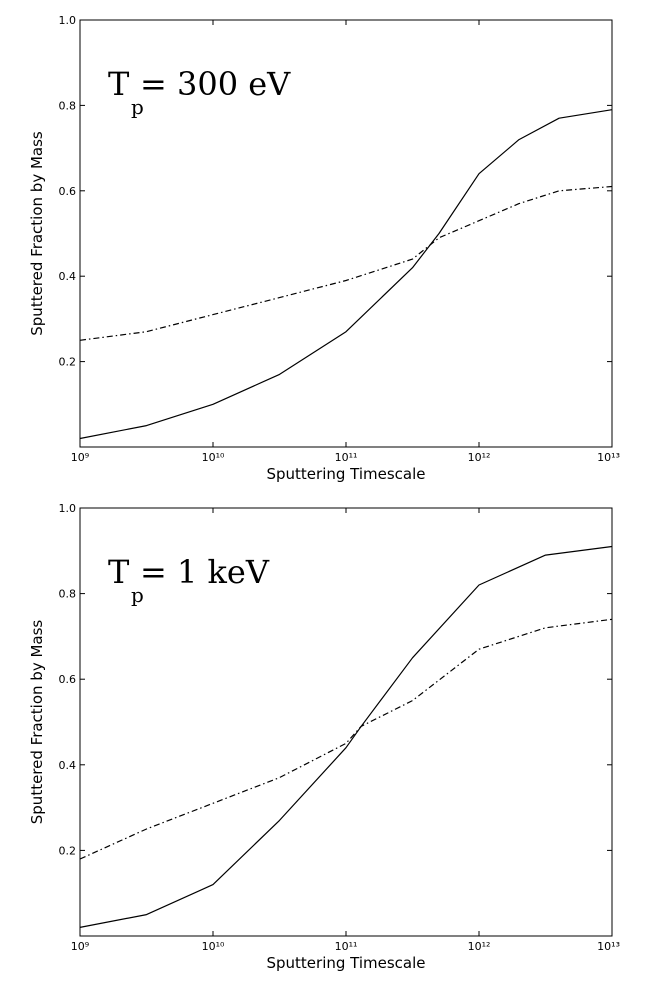 The height and width of the screenshot is (982, 654). I want to click on series-line-dashed, so click(346, 263).